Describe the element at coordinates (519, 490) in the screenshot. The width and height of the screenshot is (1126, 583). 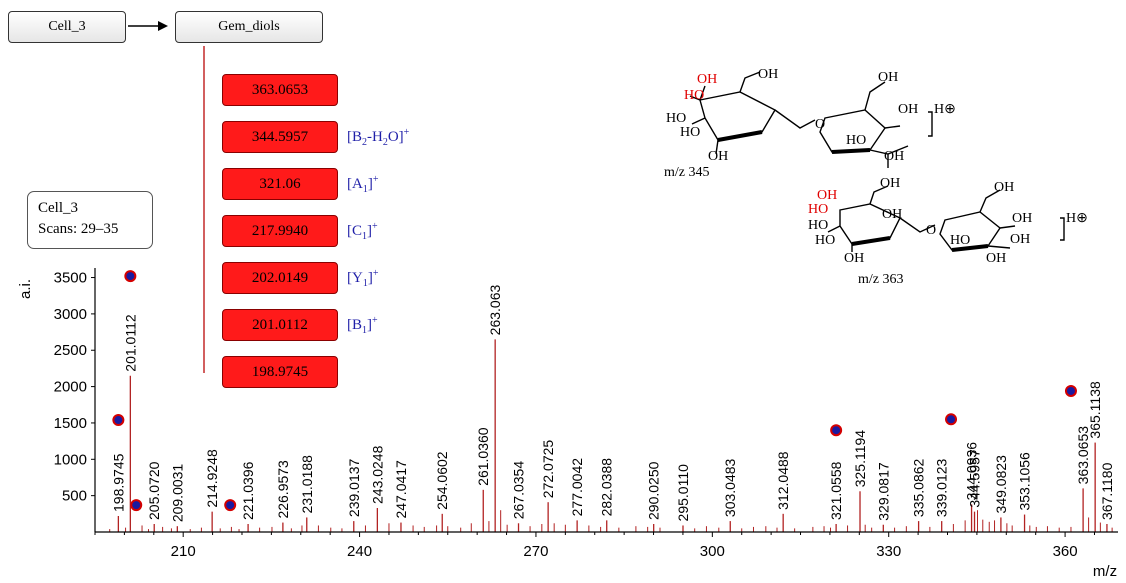
I see `peak-label: 267.0354` at that location.